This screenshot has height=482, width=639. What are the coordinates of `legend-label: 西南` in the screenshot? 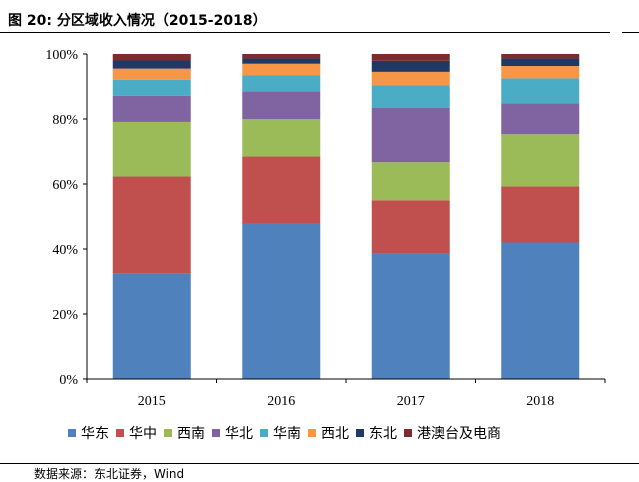 It's located at (191, 434).